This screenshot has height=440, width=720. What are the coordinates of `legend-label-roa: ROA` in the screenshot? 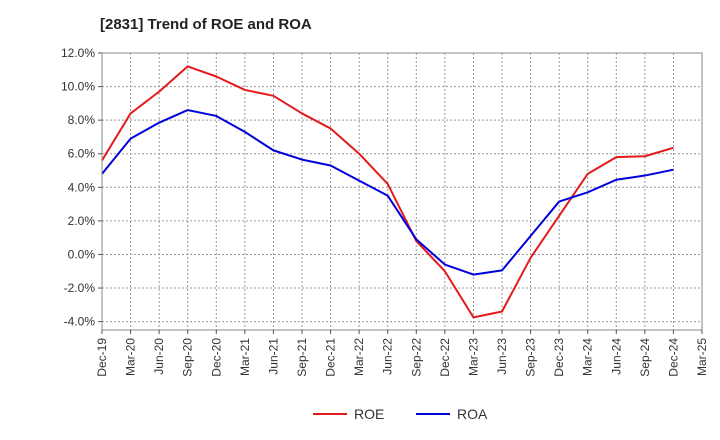 It's located at (472, 414).